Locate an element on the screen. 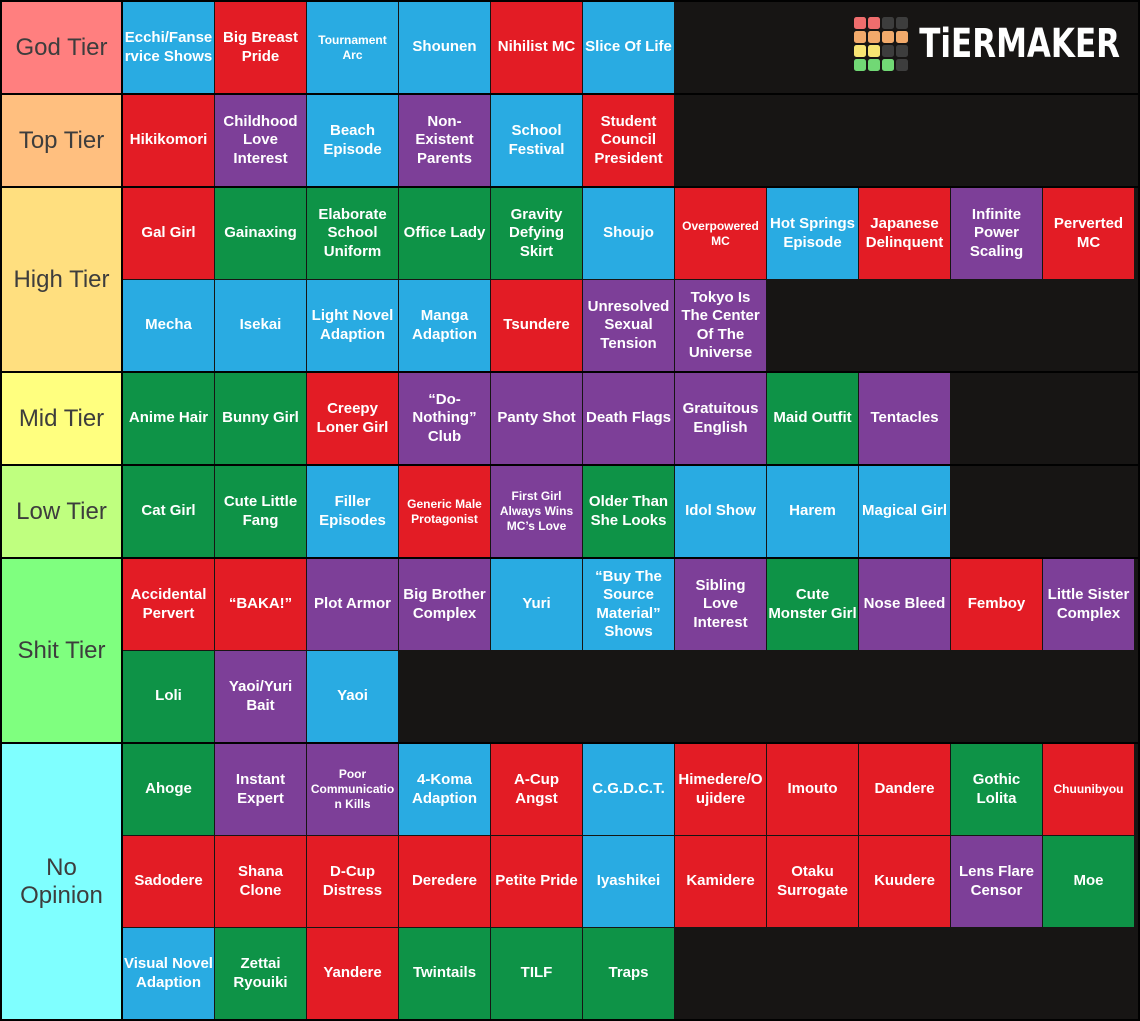 The width and height of the screenshot is (1140, 1021). tier-item-big-breast-pride: Big Breast Pride is located at coordinates (260, 47).